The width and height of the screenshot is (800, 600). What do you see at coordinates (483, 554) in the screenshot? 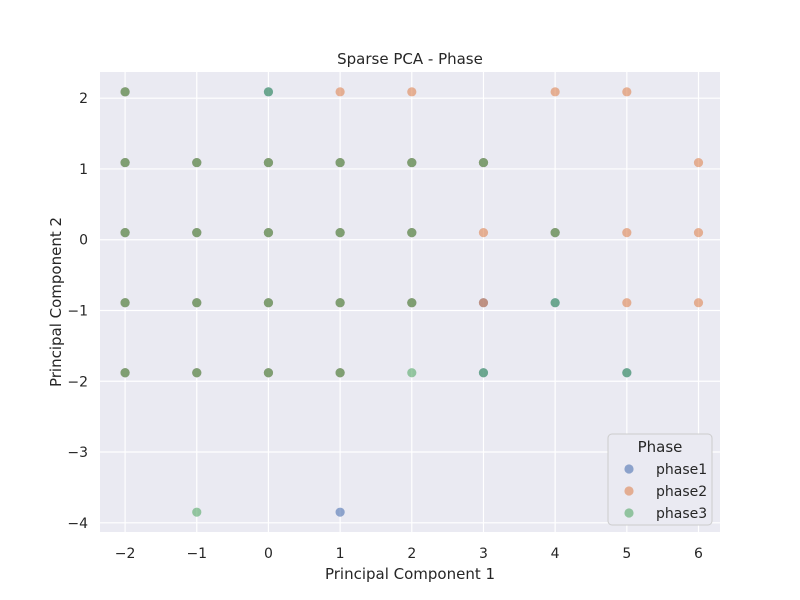
I see `x-tick-label: 3` at bounding box center [483, 554].